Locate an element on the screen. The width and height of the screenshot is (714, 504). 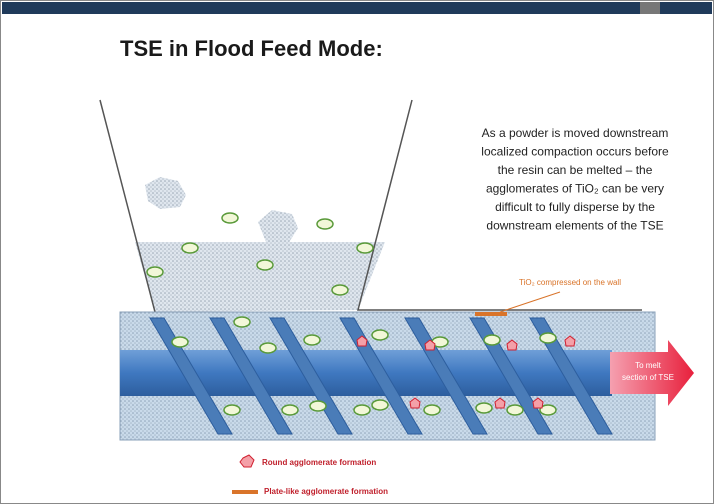
description-line: the resin can be melted – the is located at coordinates (575, 170).